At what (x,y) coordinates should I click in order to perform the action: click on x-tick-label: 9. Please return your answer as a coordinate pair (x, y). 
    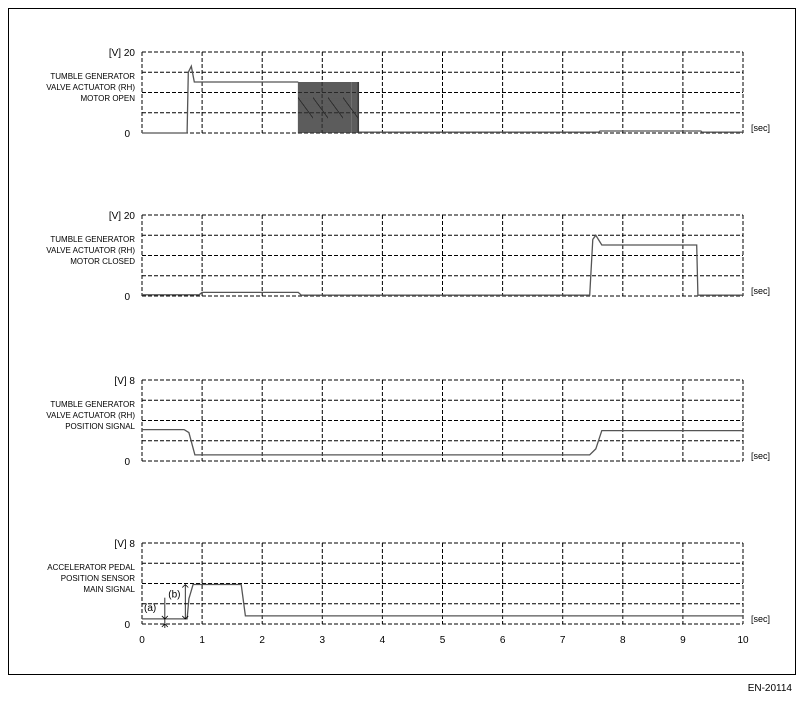
    Looking at the image, I should click on (683, 640).